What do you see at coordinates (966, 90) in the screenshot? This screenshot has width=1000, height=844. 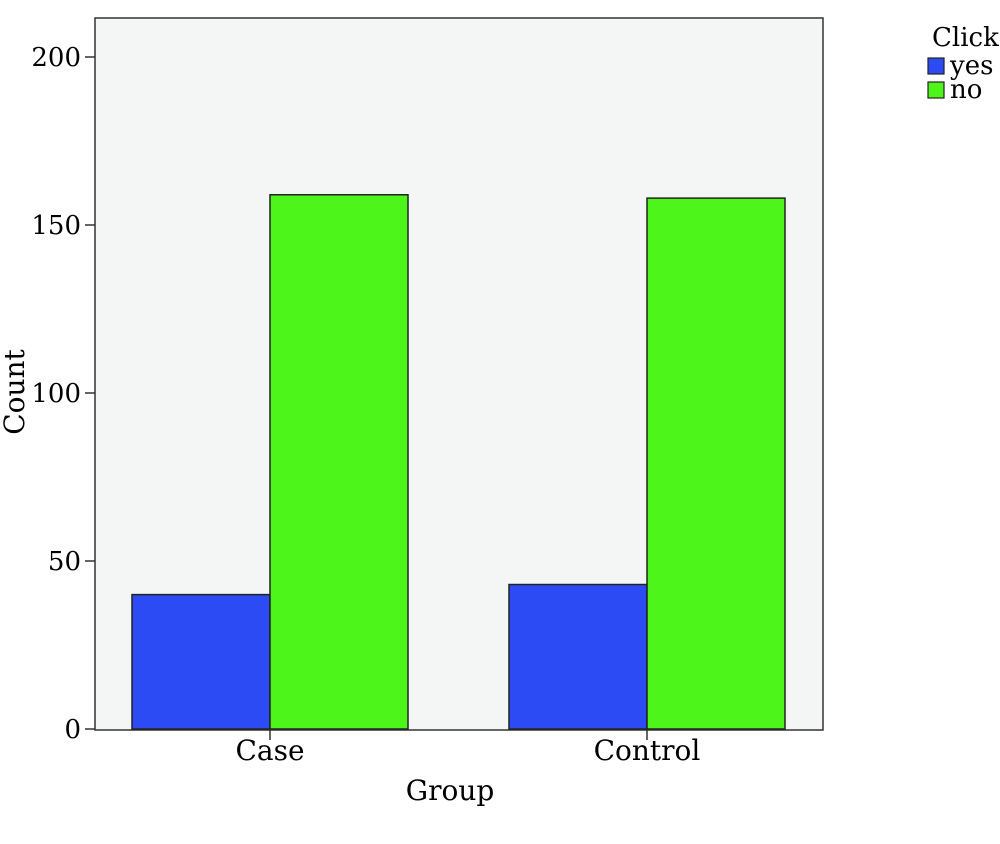 I see `legend-label-no: no` at bounding box center [966, 90].